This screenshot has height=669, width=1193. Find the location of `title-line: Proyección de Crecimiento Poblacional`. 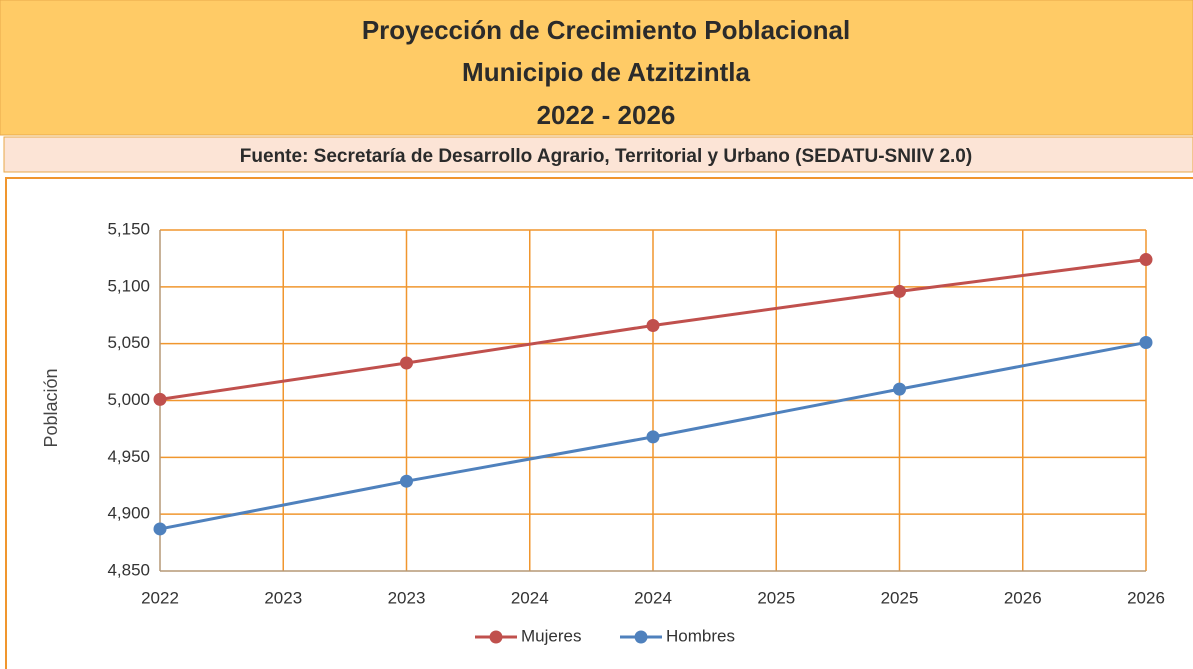

title-line: Proyección de Crecimiento Poblacional is located at coordinates (606, 30).